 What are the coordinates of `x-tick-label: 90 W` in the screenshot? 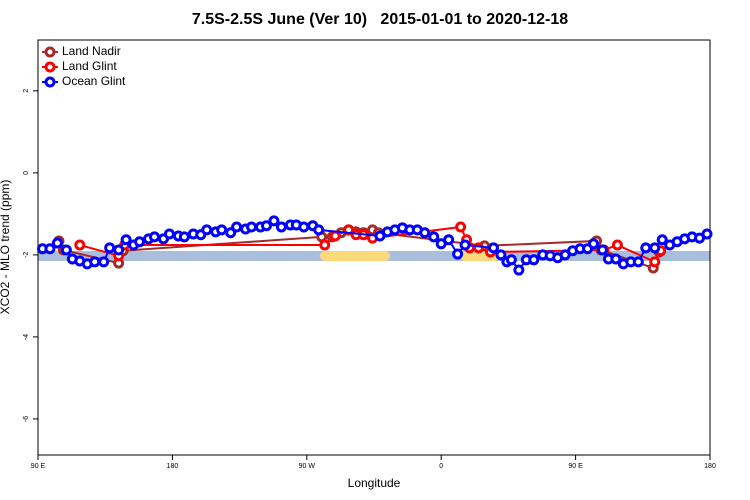 It's located at (307, 466).